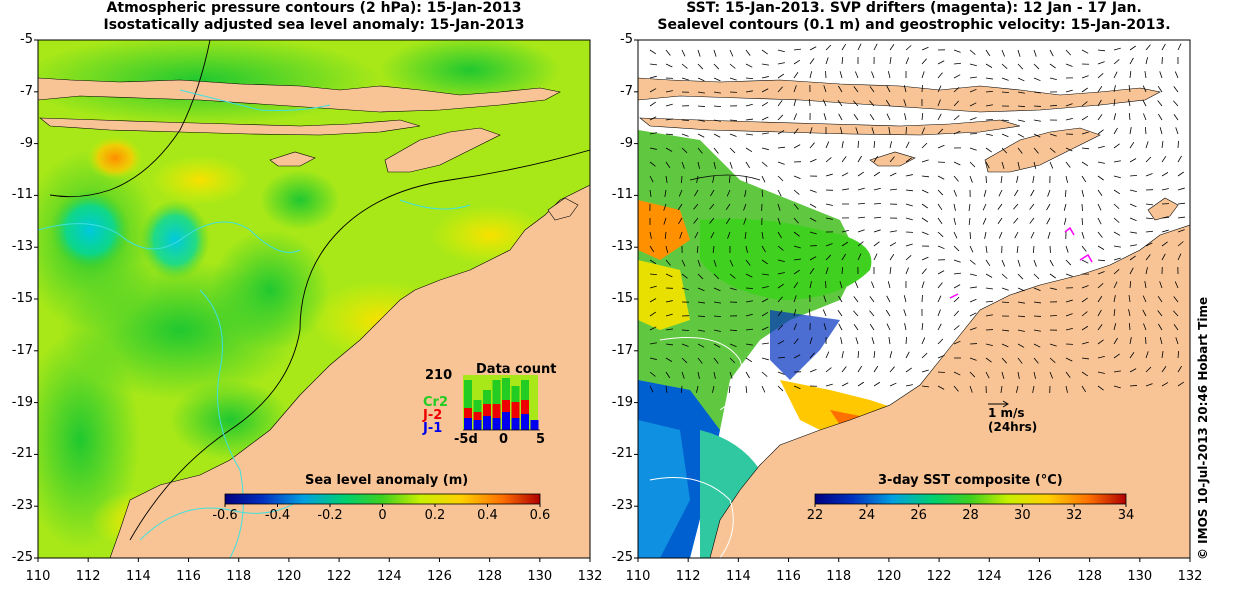 The image size is (1250, 590). Describe the element at coordinates (339, 576) in the screenshot. I see `lon-tick-label: 122` at that location.